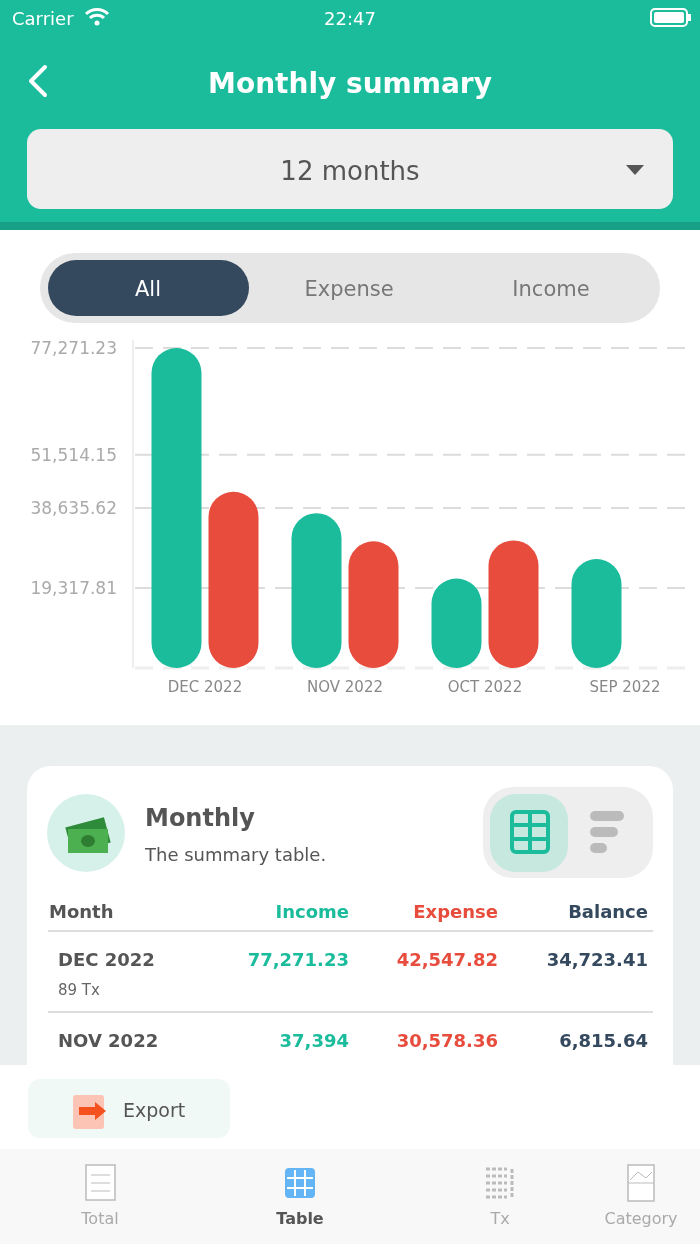 Image resolution: width=700 pixels, height=1244 pixels. Describe the element at coordinates (641, 1218) in the screenshot. I see `text: Category` at that location.